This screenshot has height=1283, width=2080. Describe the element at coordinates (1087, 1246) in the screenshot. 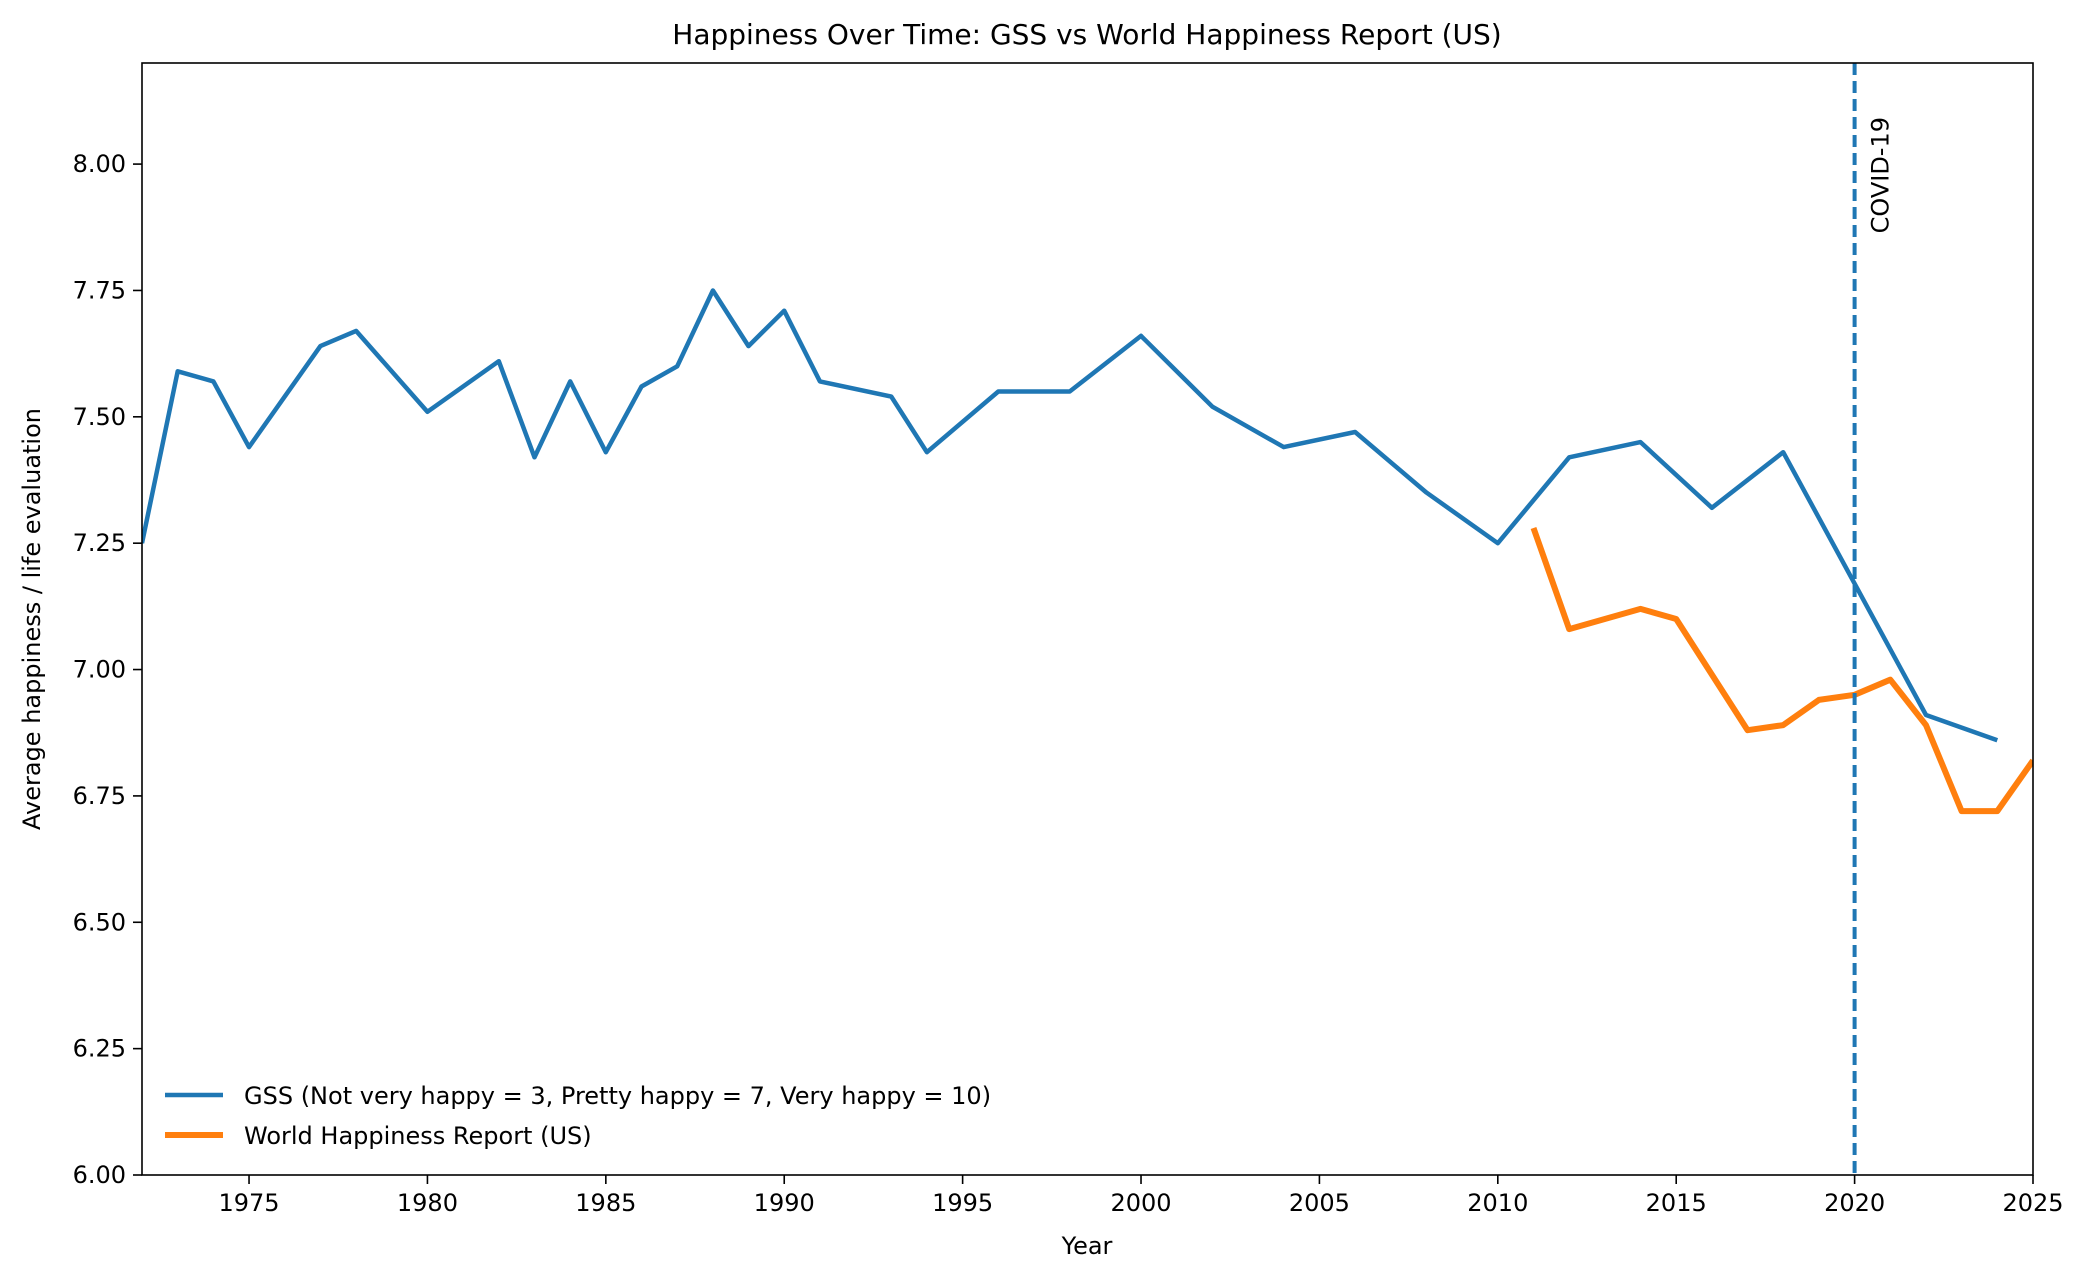

I see `x-axis-label: Year` at that location.